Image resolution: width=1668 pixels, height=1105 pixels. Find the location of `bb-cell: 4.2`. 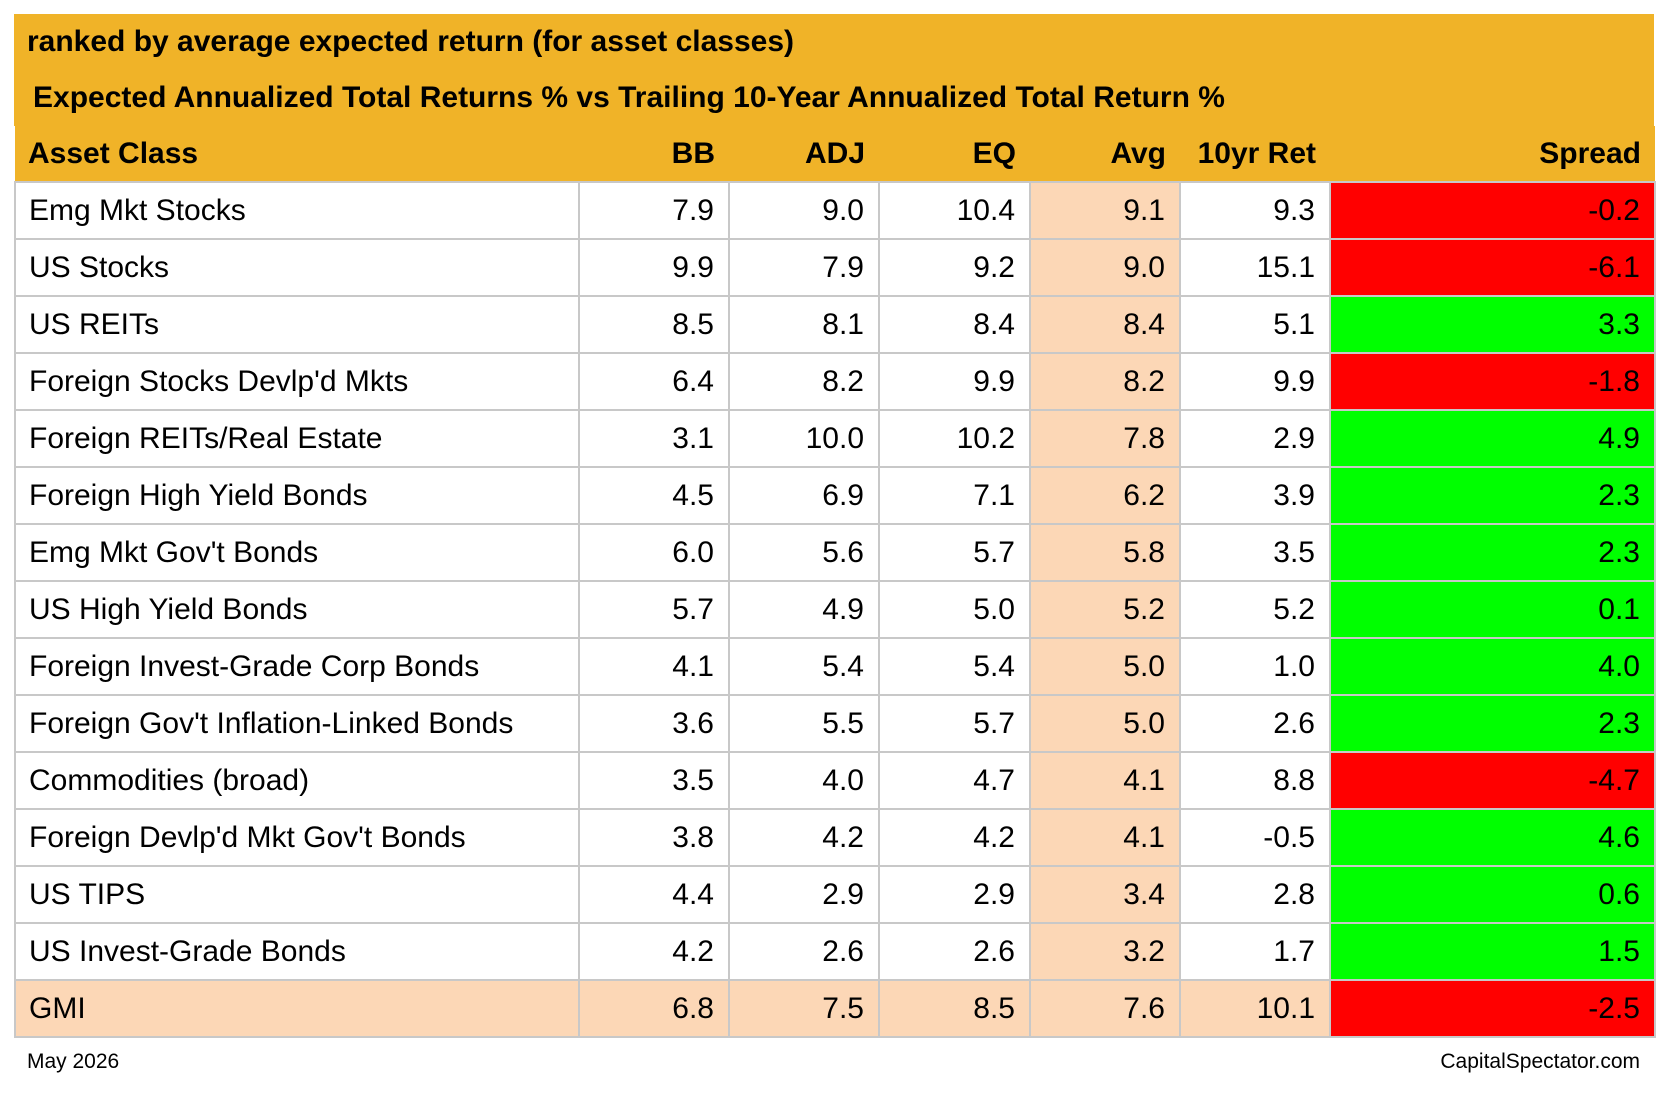

bb-cell: 4.2 is located at coordinates (654, 951).